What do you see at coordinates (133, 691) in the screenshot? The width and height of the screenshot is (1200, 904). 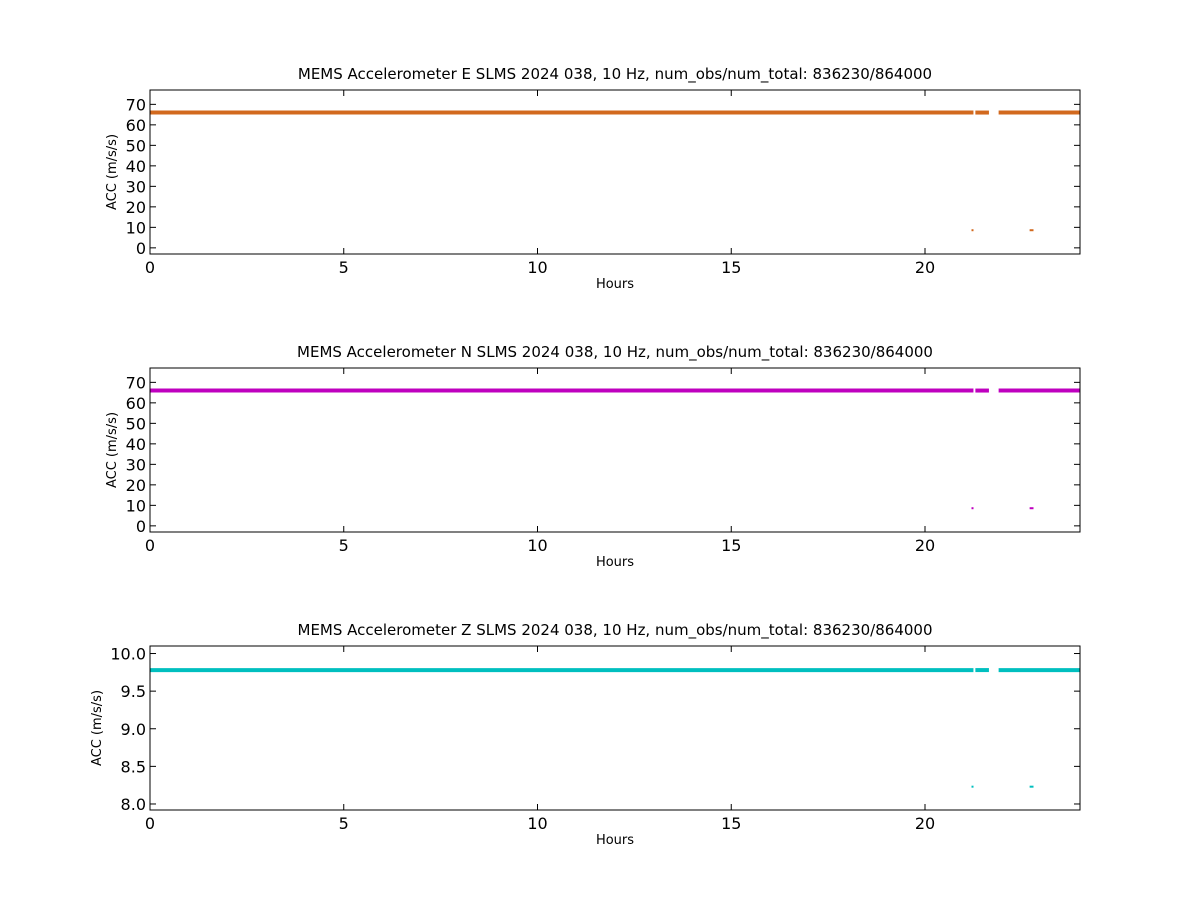 I see `y-tick-label: 9.5` at bounding box center [133, 691].